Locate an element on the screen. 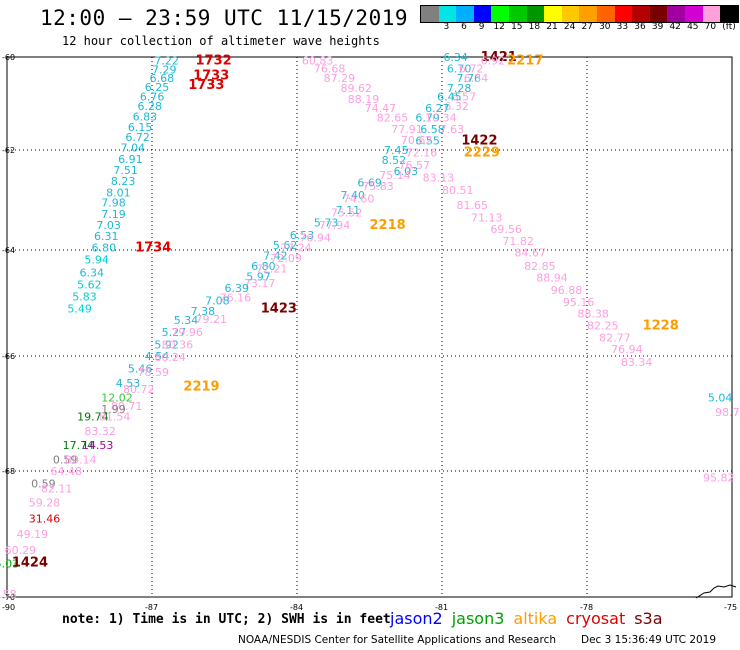 This screenshot has width=740, height=650. wave-height-label: 1.99 is located at coordinates (113, 409).